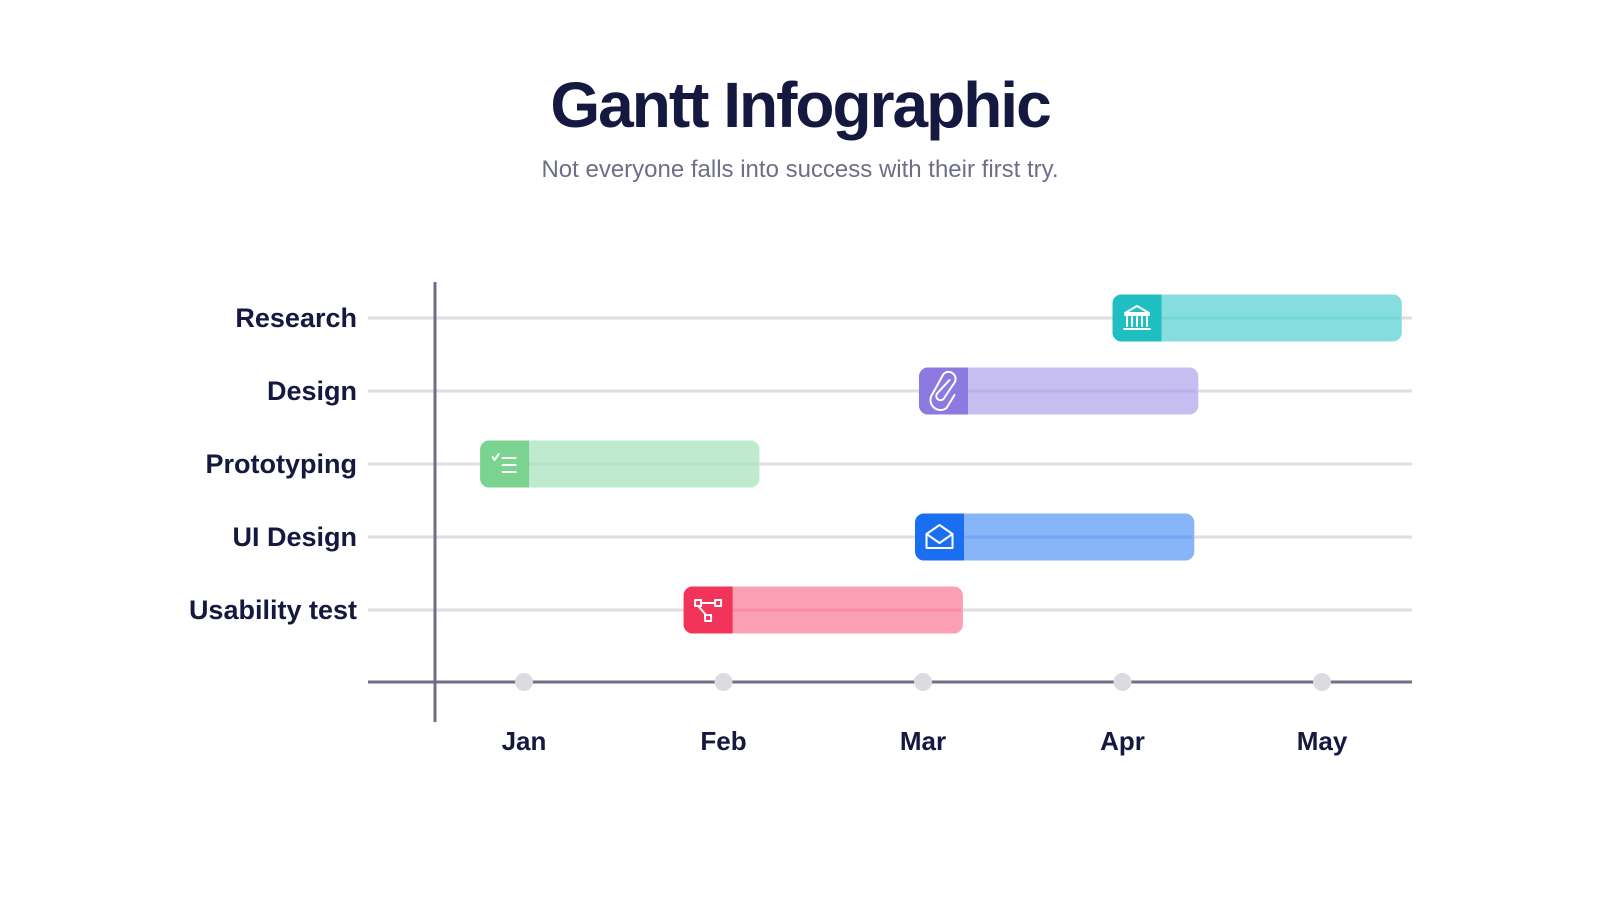 The image size is (1600, 900). I want to click on bank-icon, so click(1137, 317).